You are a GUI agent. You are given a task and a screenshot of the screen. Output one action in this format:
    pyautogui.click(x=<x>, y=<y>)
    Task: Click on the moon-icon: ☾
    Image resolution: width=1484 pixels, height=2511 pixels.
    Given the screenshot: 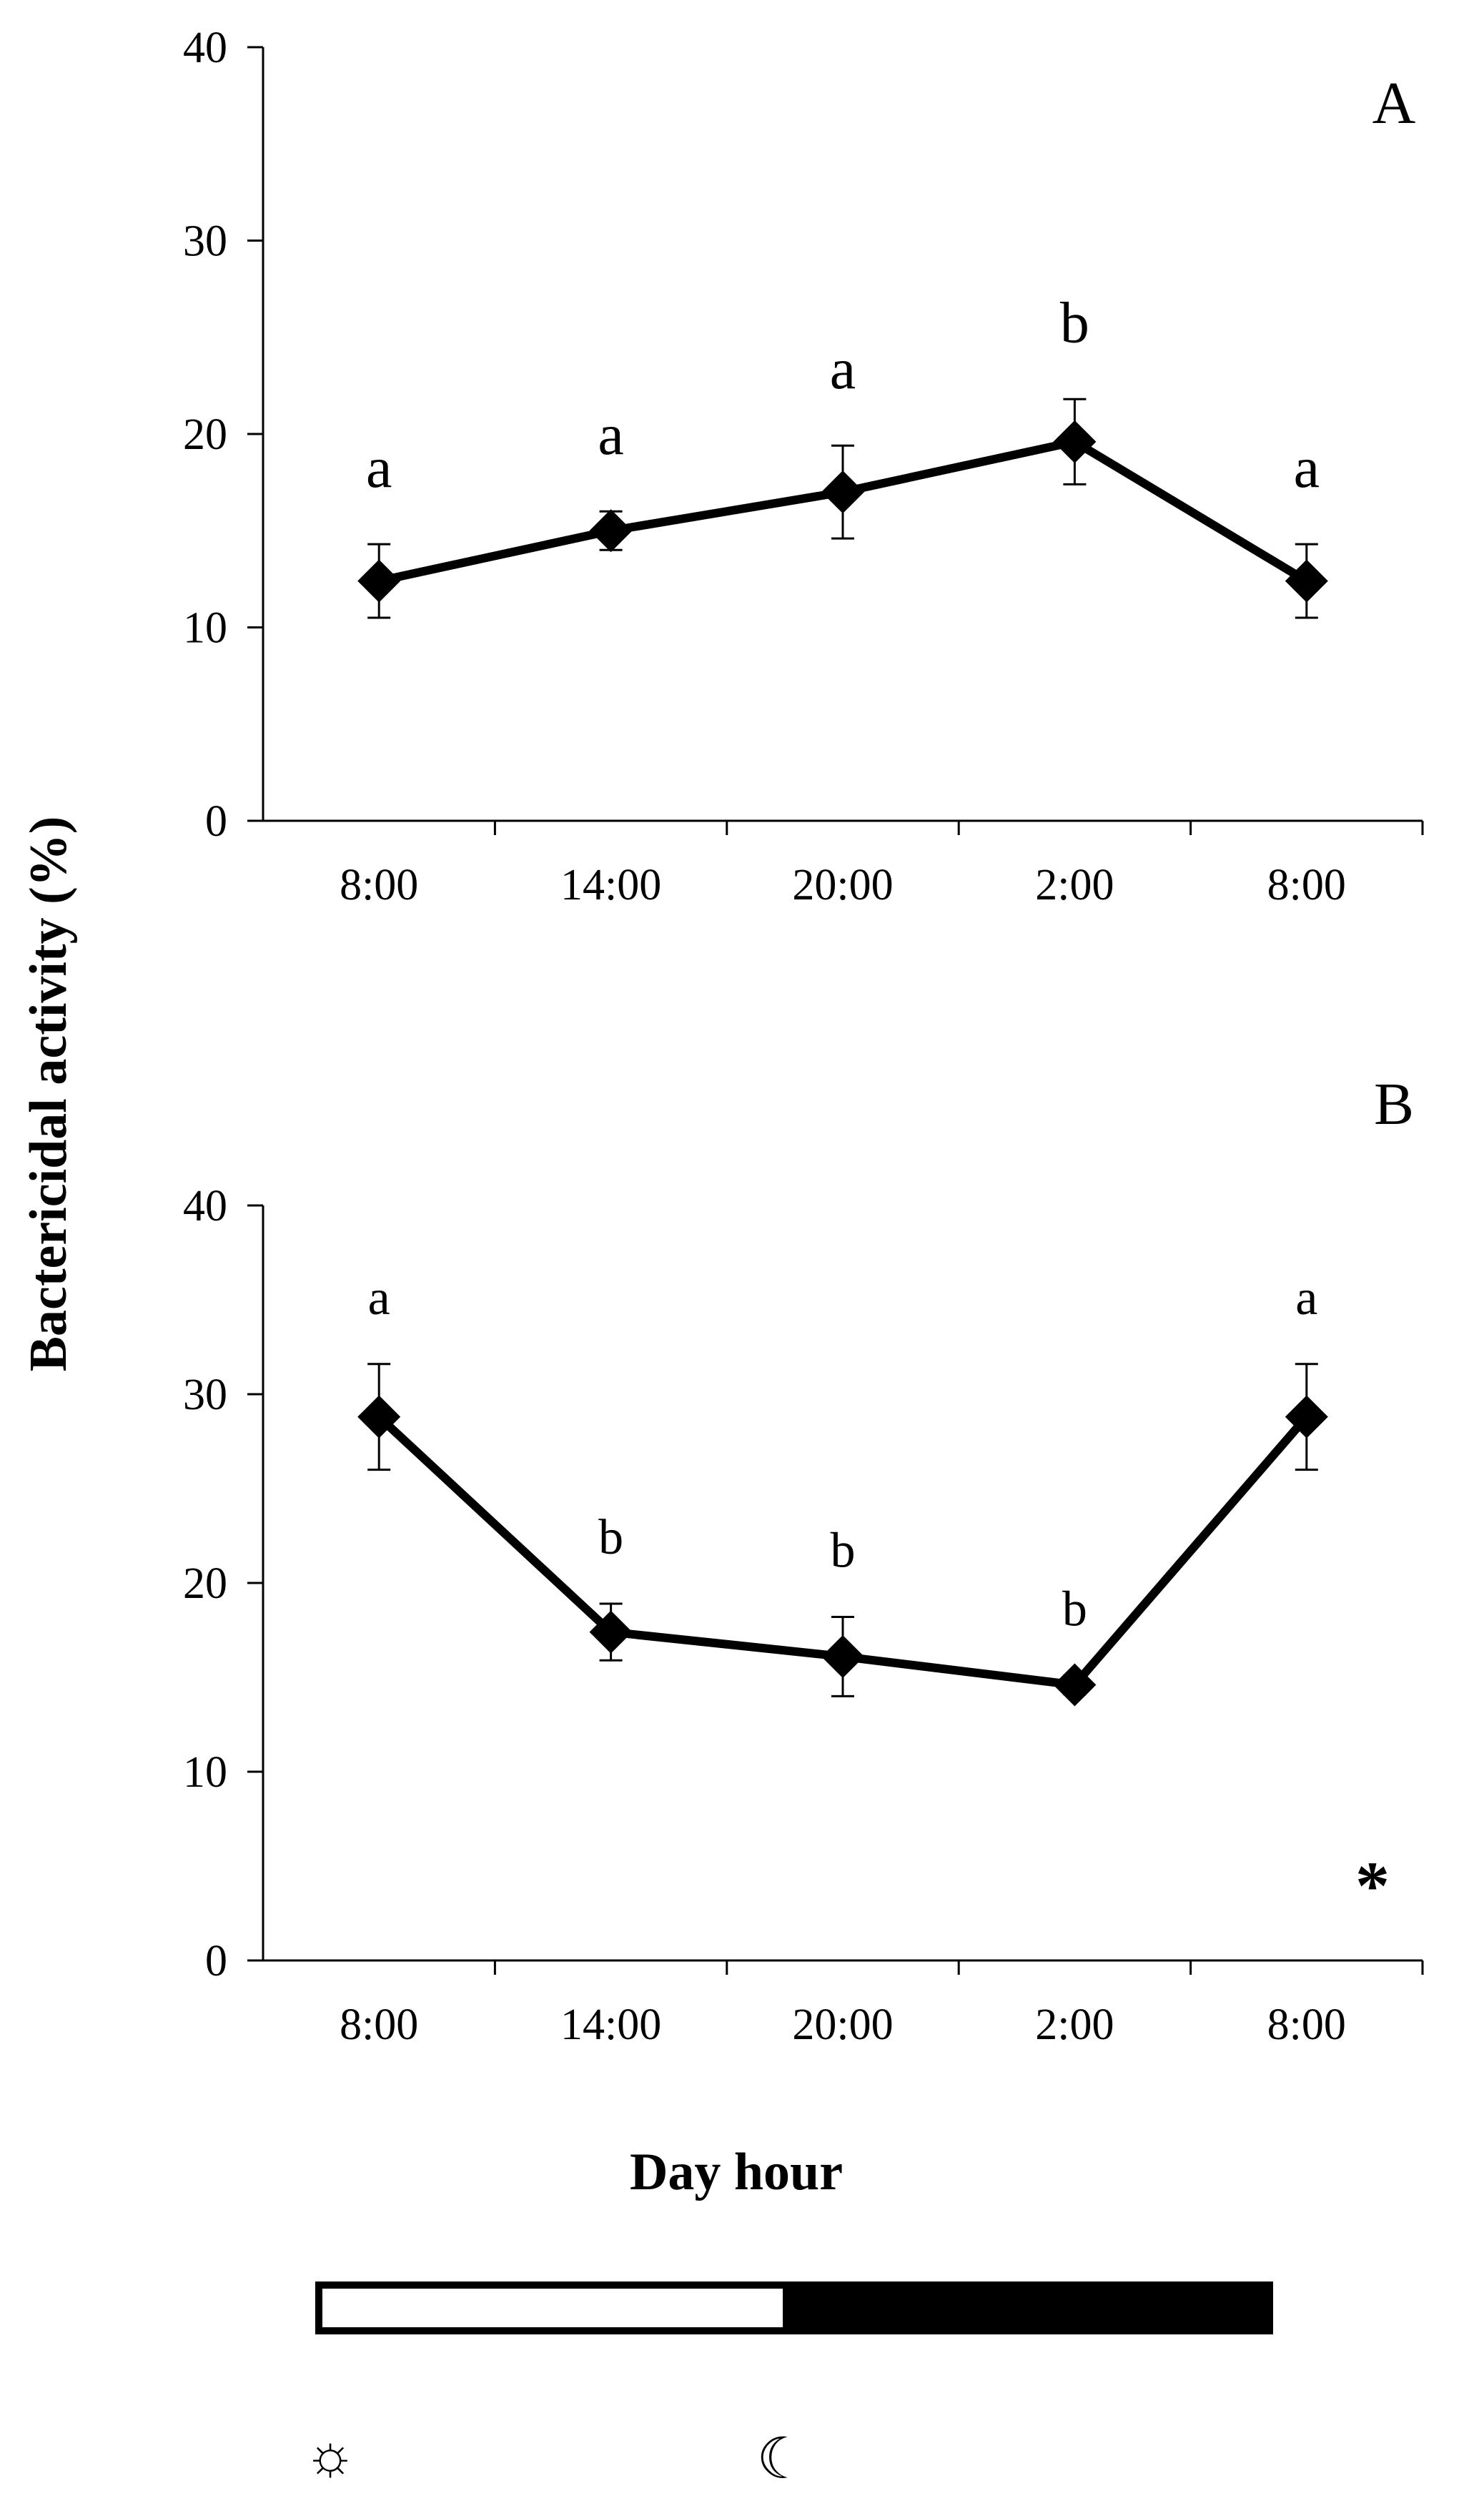 What is the action you would take?
    pyautogui.click(x=782, y=2459)
    